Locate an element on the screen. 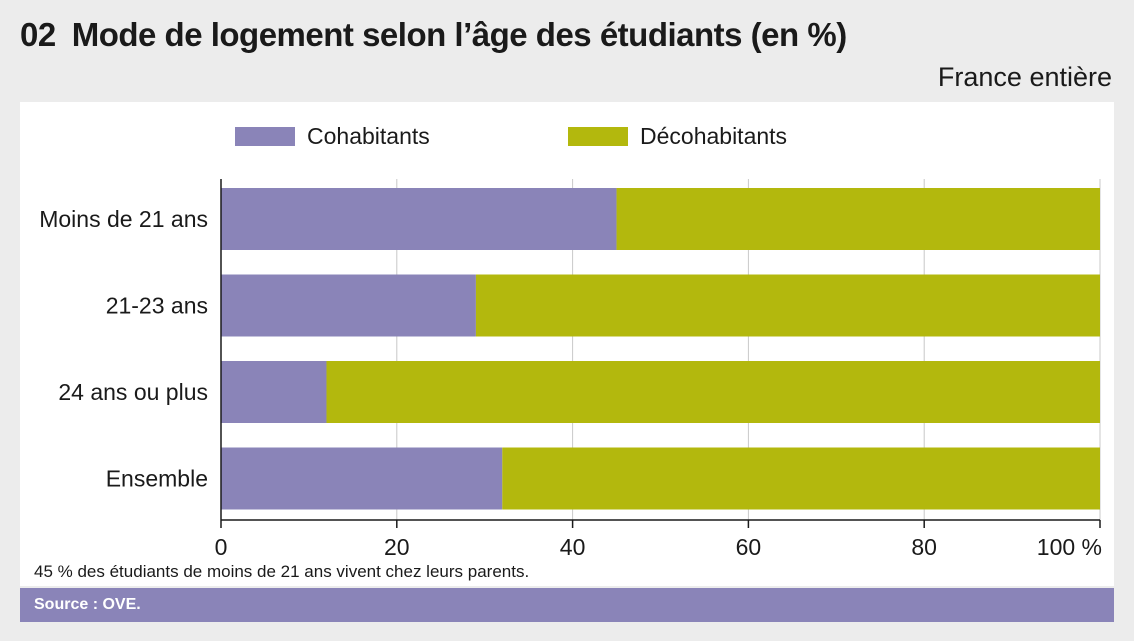  legend-label: Cohabitants is located at coordinates (368, 136).